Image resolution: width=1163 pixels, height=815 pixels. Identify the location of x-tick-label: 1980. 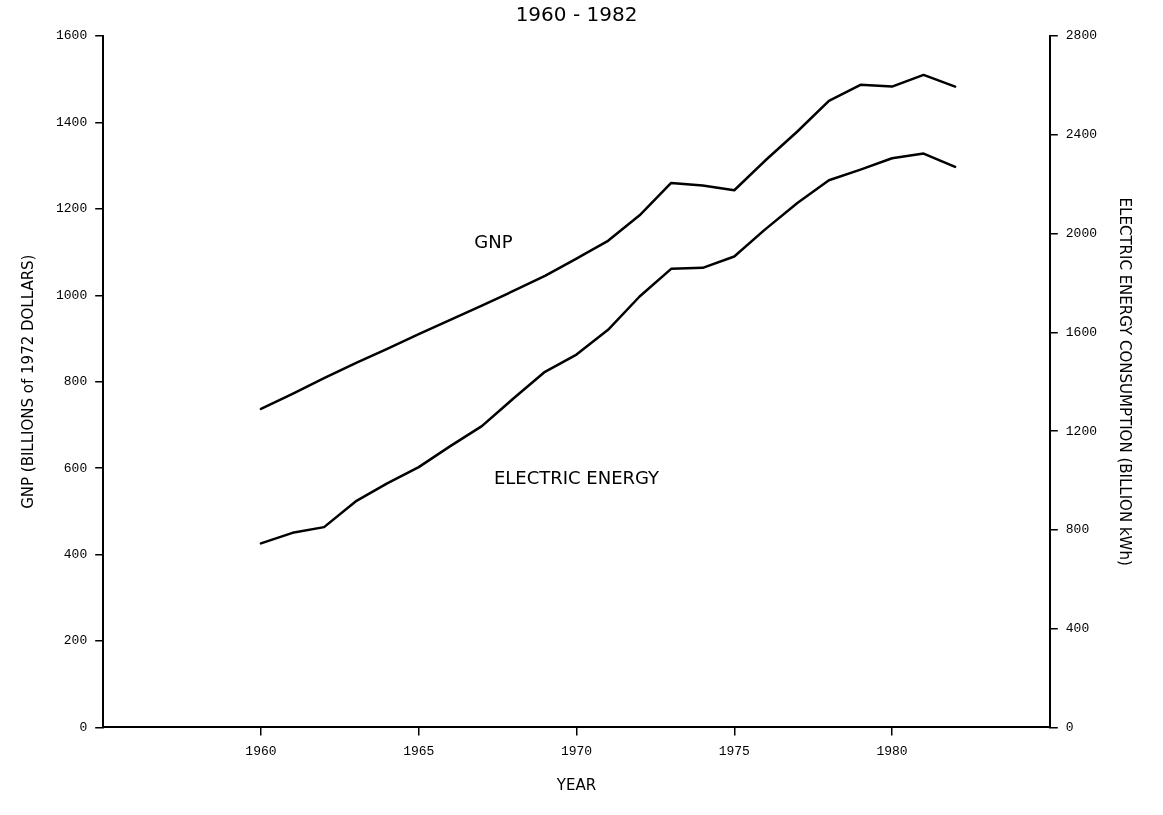
(892, 751).